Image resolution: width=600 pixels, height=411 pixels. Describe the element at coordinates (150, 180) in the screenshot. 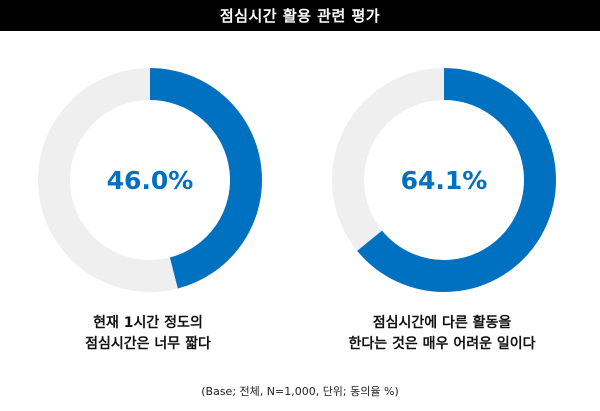

I see `donut-value-label-1: 46.0%` at that location.